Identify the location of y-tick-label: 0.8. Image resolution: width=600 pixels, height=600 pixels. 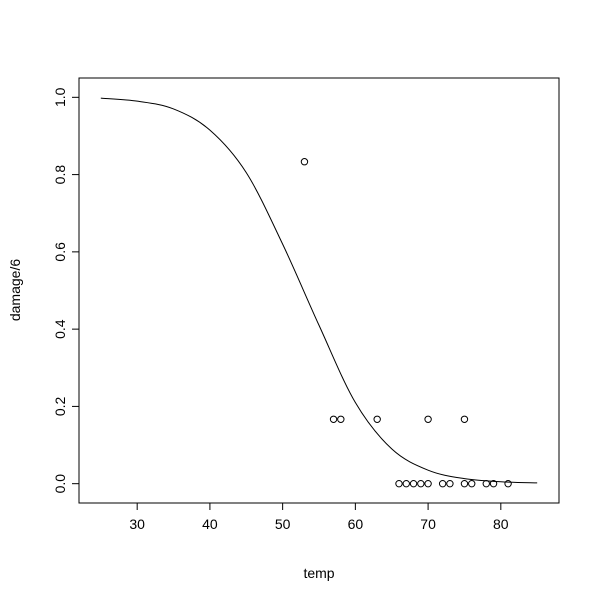
(60, 175).